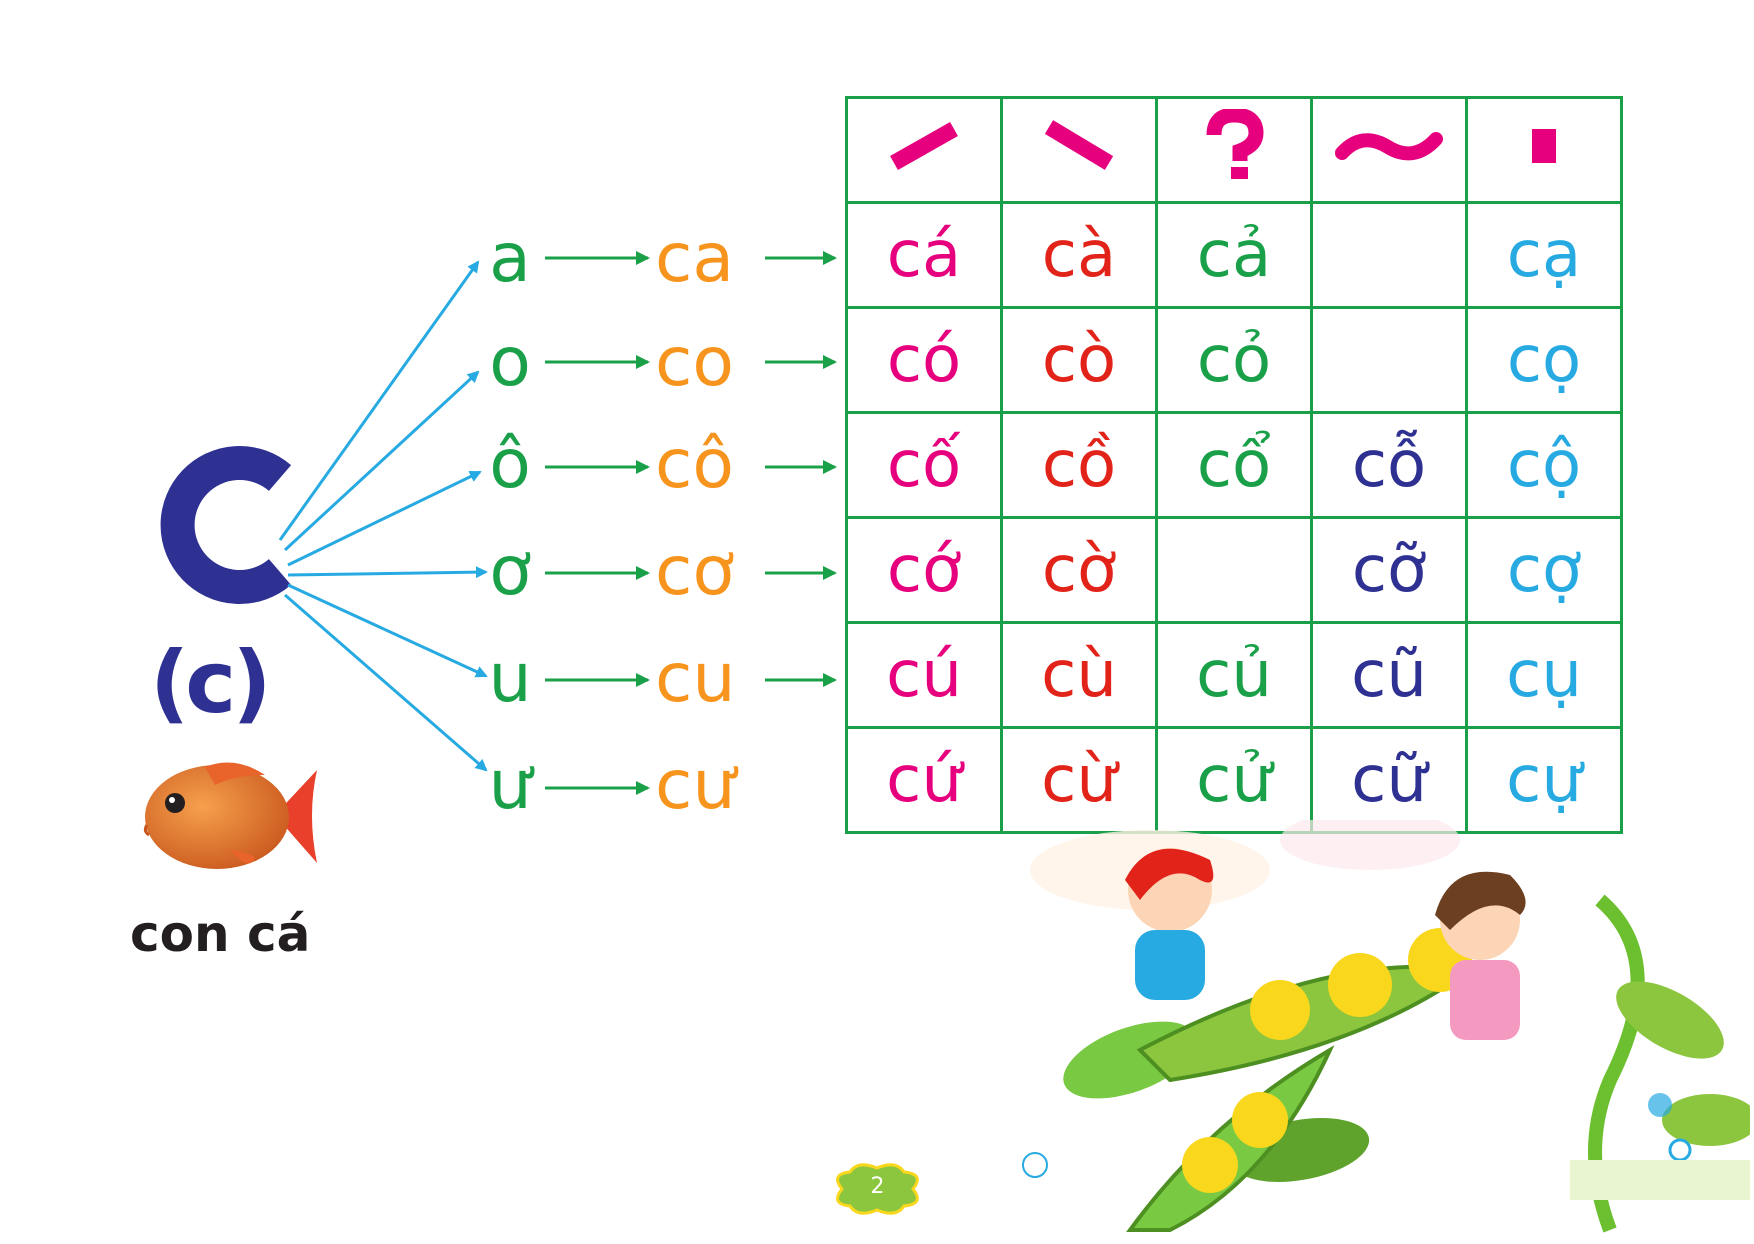 This screenshot has width=1754, height=1244. I want to click on cell-co-nga, so click(1389, 360).